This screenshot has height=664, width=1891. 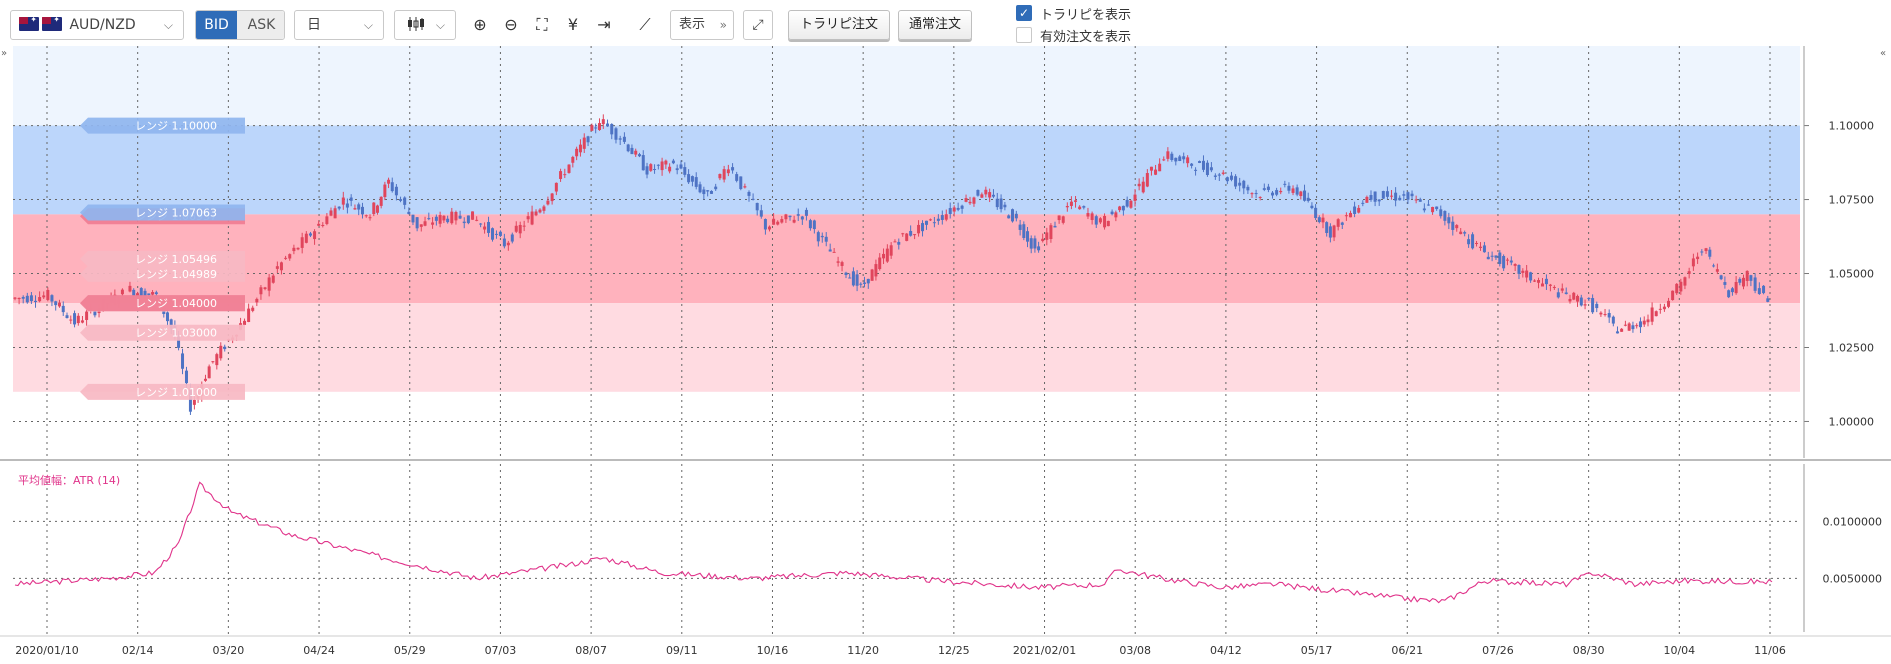 What do you see at coordinates (604, 24) in the screenshot?
I see `scroll-to-latest-icon: ⇥` at bounding box center [604, 24].